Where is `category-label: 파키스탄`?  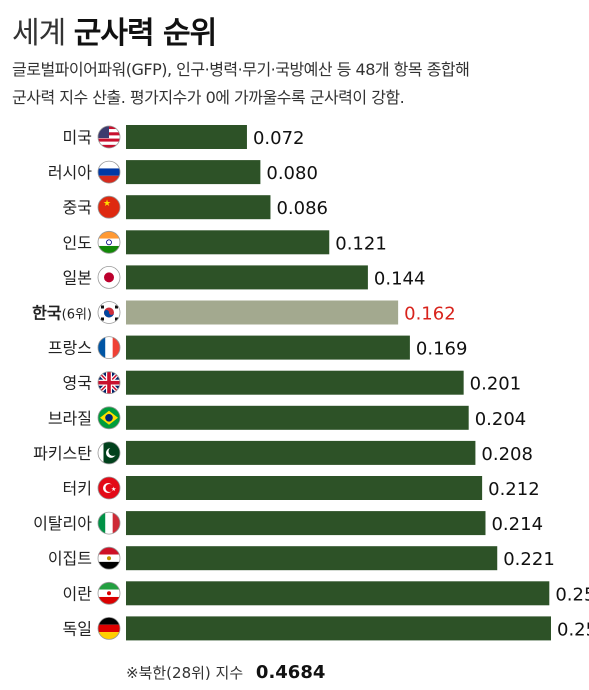 category-label: 파키스탄 is located at coordinates (62, 453).